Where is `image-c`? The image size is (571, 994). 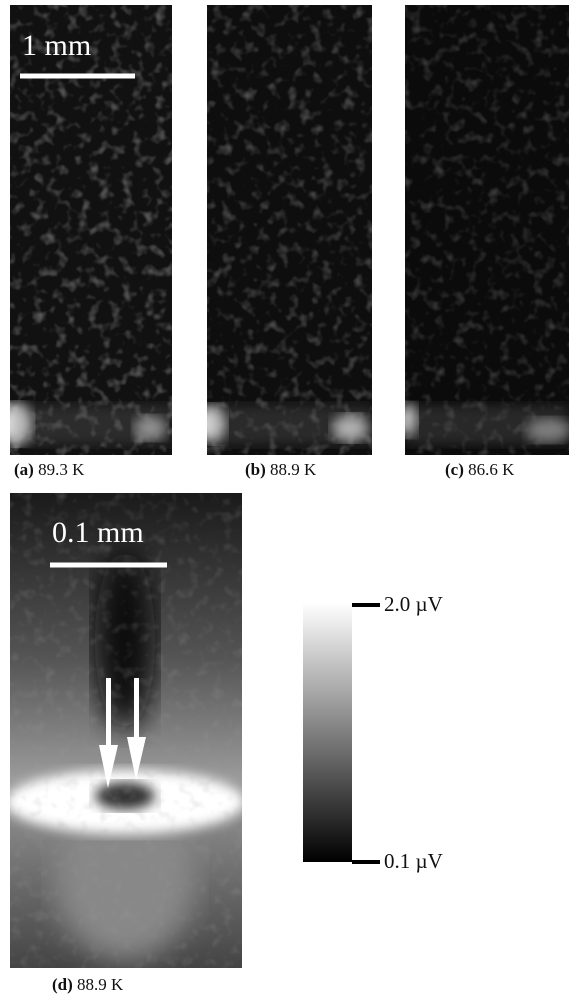 image-c is located at coordinates (487, 230).